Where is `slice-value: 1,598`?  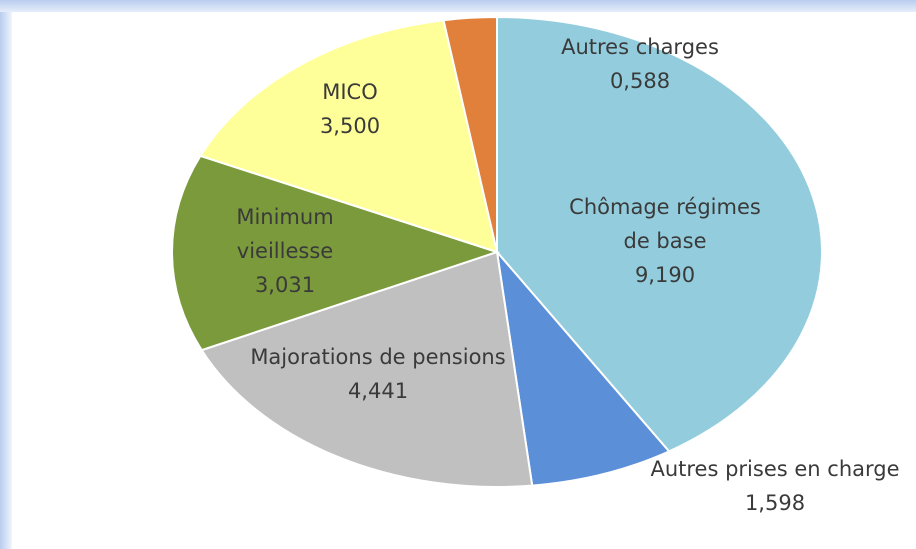 slice-value: 1,598 is located at coordinates (775, 503).